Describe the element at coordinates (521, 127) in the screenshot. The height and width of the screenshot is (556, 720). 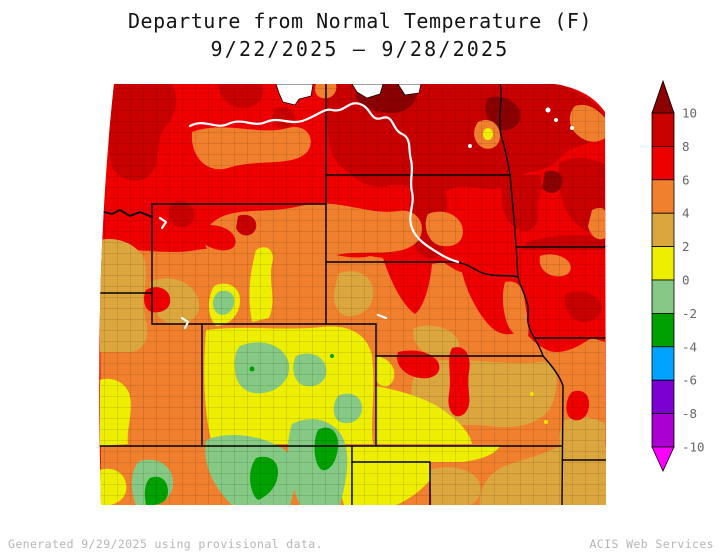
I see `lakes` at that location.